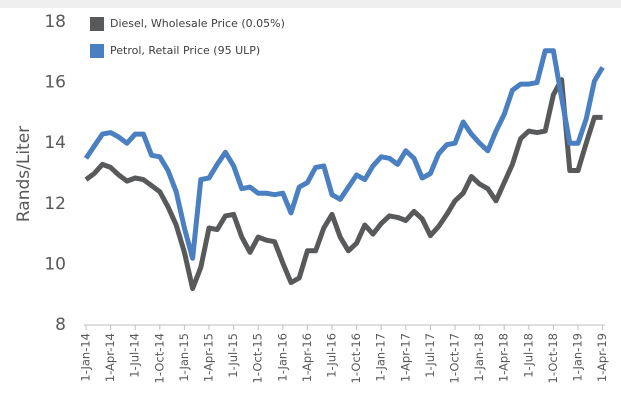 The height and width of the screenshot is (403, 621). Describe the element at coordinates (197, 23) in the screenshot. I see `legend-label: Diesel, Wholesale Price (0.05%)` at that location.